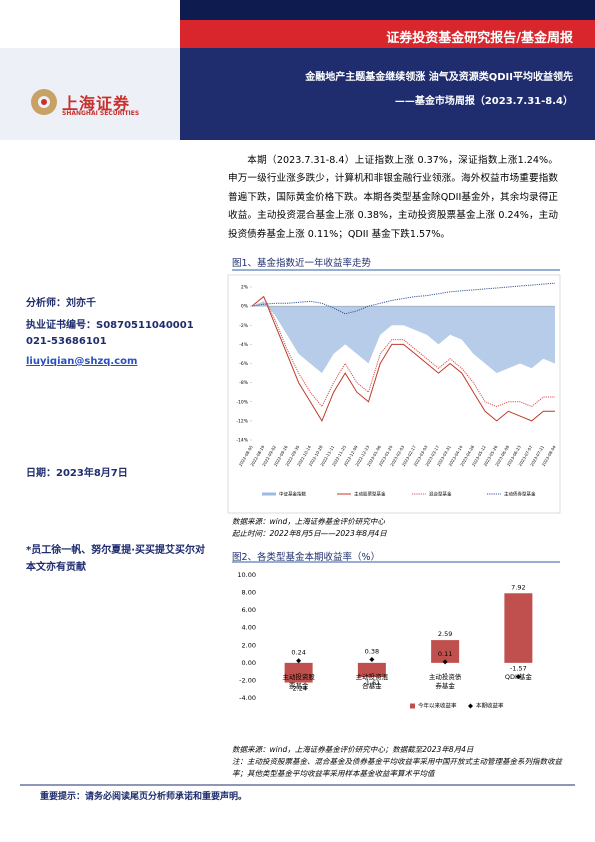  I want to click on y-tick-label: 2.00, so click(249, 645).